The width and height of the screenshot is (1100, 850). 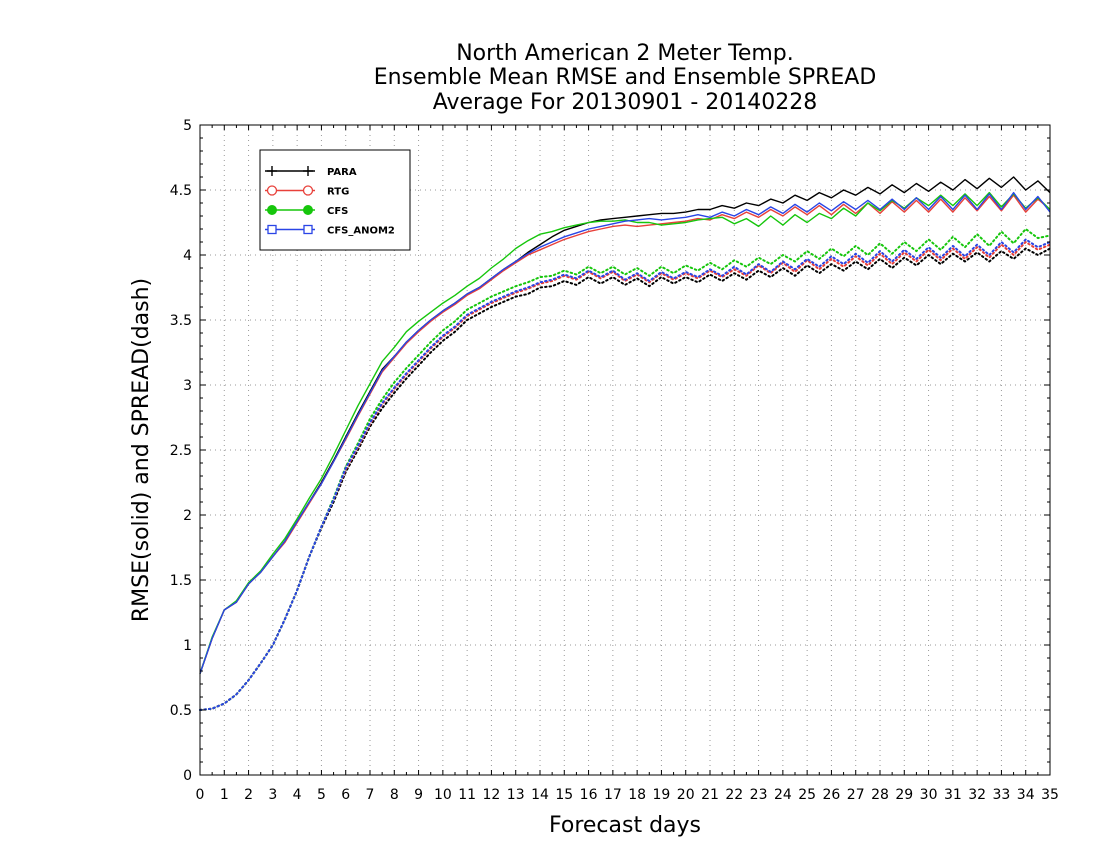 What do you see at coordinates (181, 321) in the screenshot?
I see `y-tick-label: 3.5` at bounding box center [181, 321].